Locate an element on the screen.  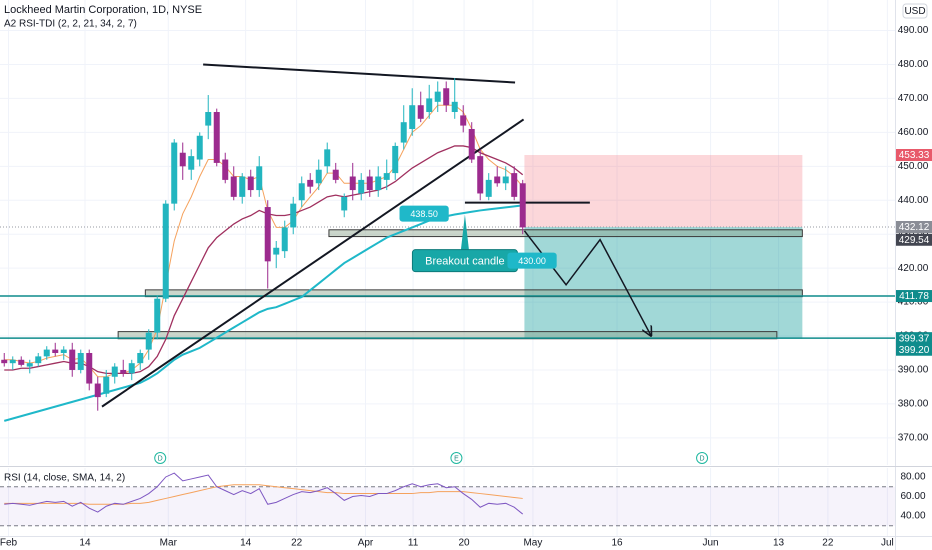
x-tick-label: Mar is located at coordinates (169, 543).